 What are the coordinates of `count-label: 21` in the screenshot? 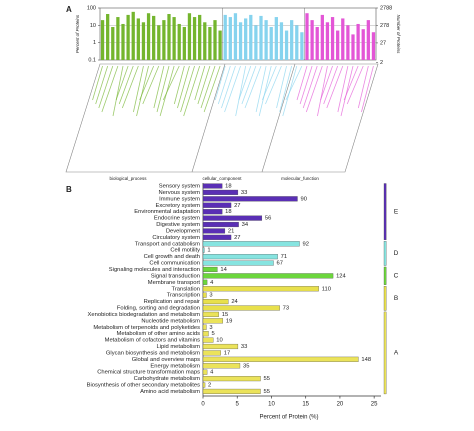 It's located at (231, 231).